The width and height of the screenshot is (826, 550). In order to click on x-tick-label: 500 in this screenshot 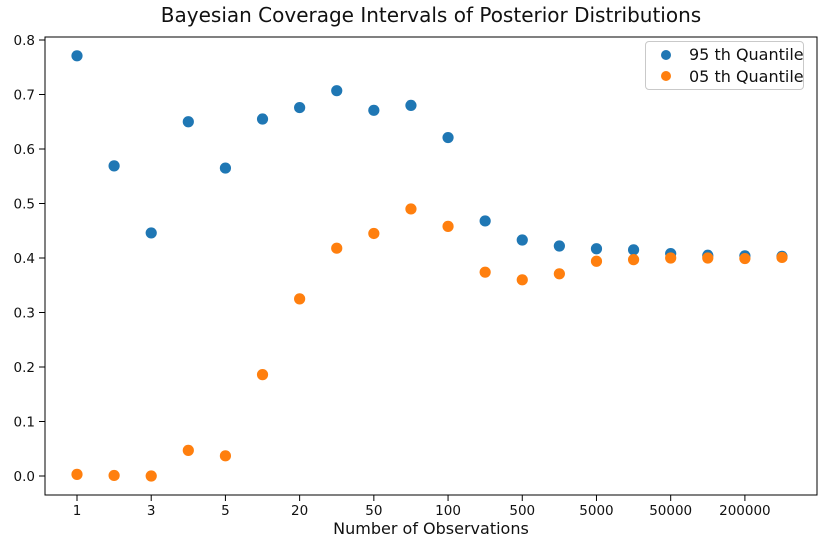, I will do `click(522, 511)`.